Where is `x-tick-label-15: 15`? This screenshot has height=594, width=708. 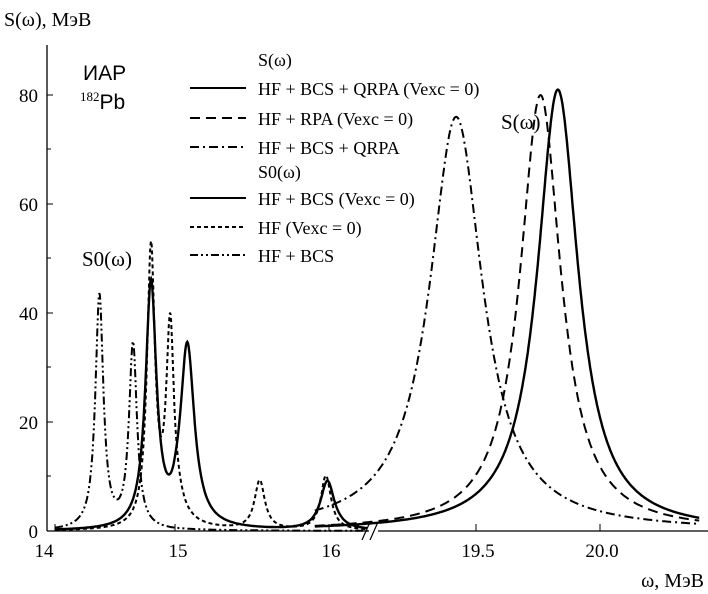 x-tick-label-15: 15 is located at coordinates (178, 551).